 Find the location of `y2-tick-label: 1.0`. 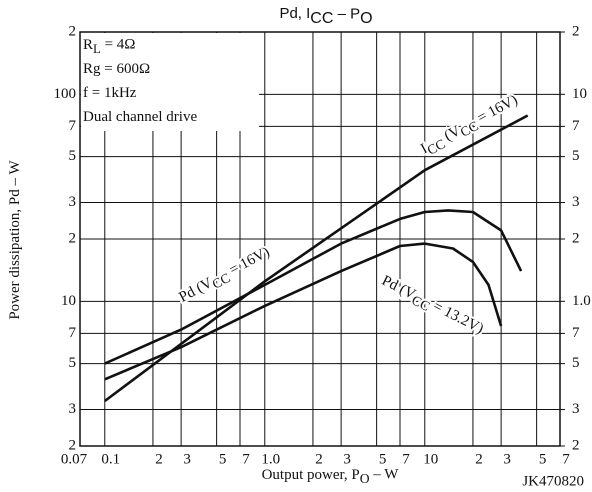

y2-tick-label: 1.0 is located at coordinates (581, 301).